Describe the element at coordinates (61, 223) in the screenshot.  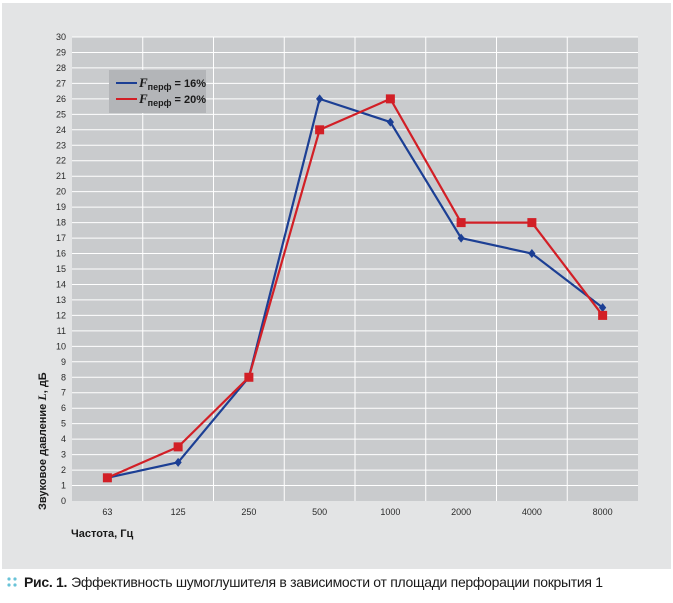
I see `y-tick-label: 18` at that location.